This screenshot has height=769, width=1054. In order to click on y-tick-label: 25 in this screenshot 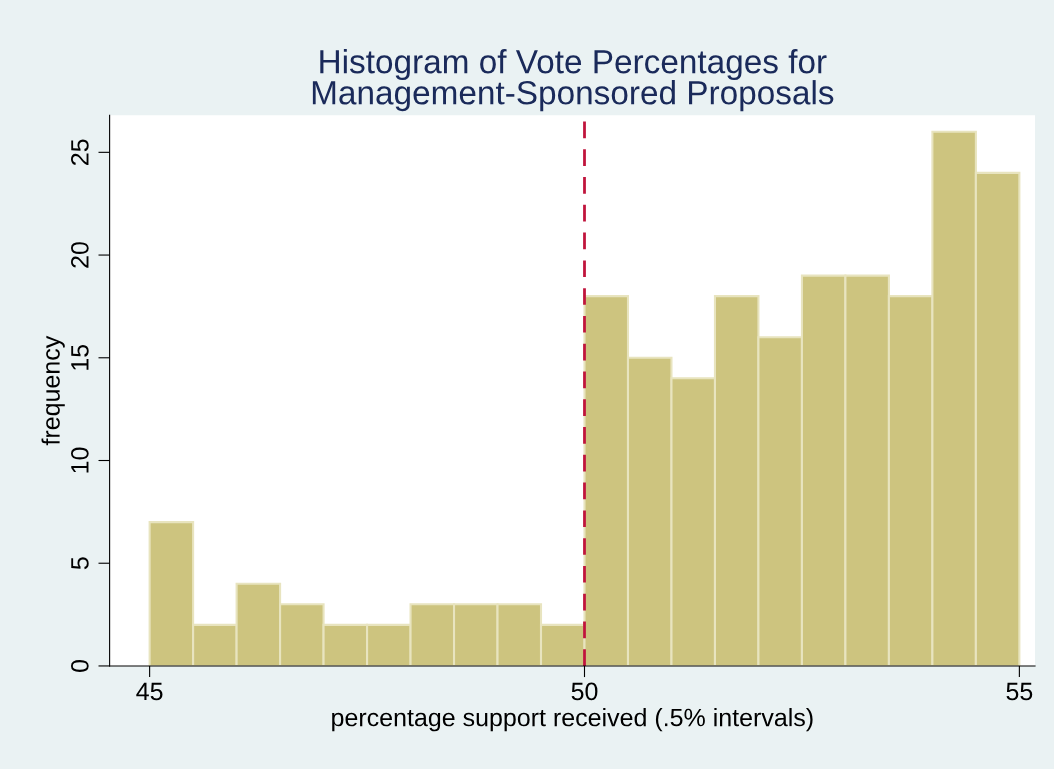, I will do `click(80, 152)`.